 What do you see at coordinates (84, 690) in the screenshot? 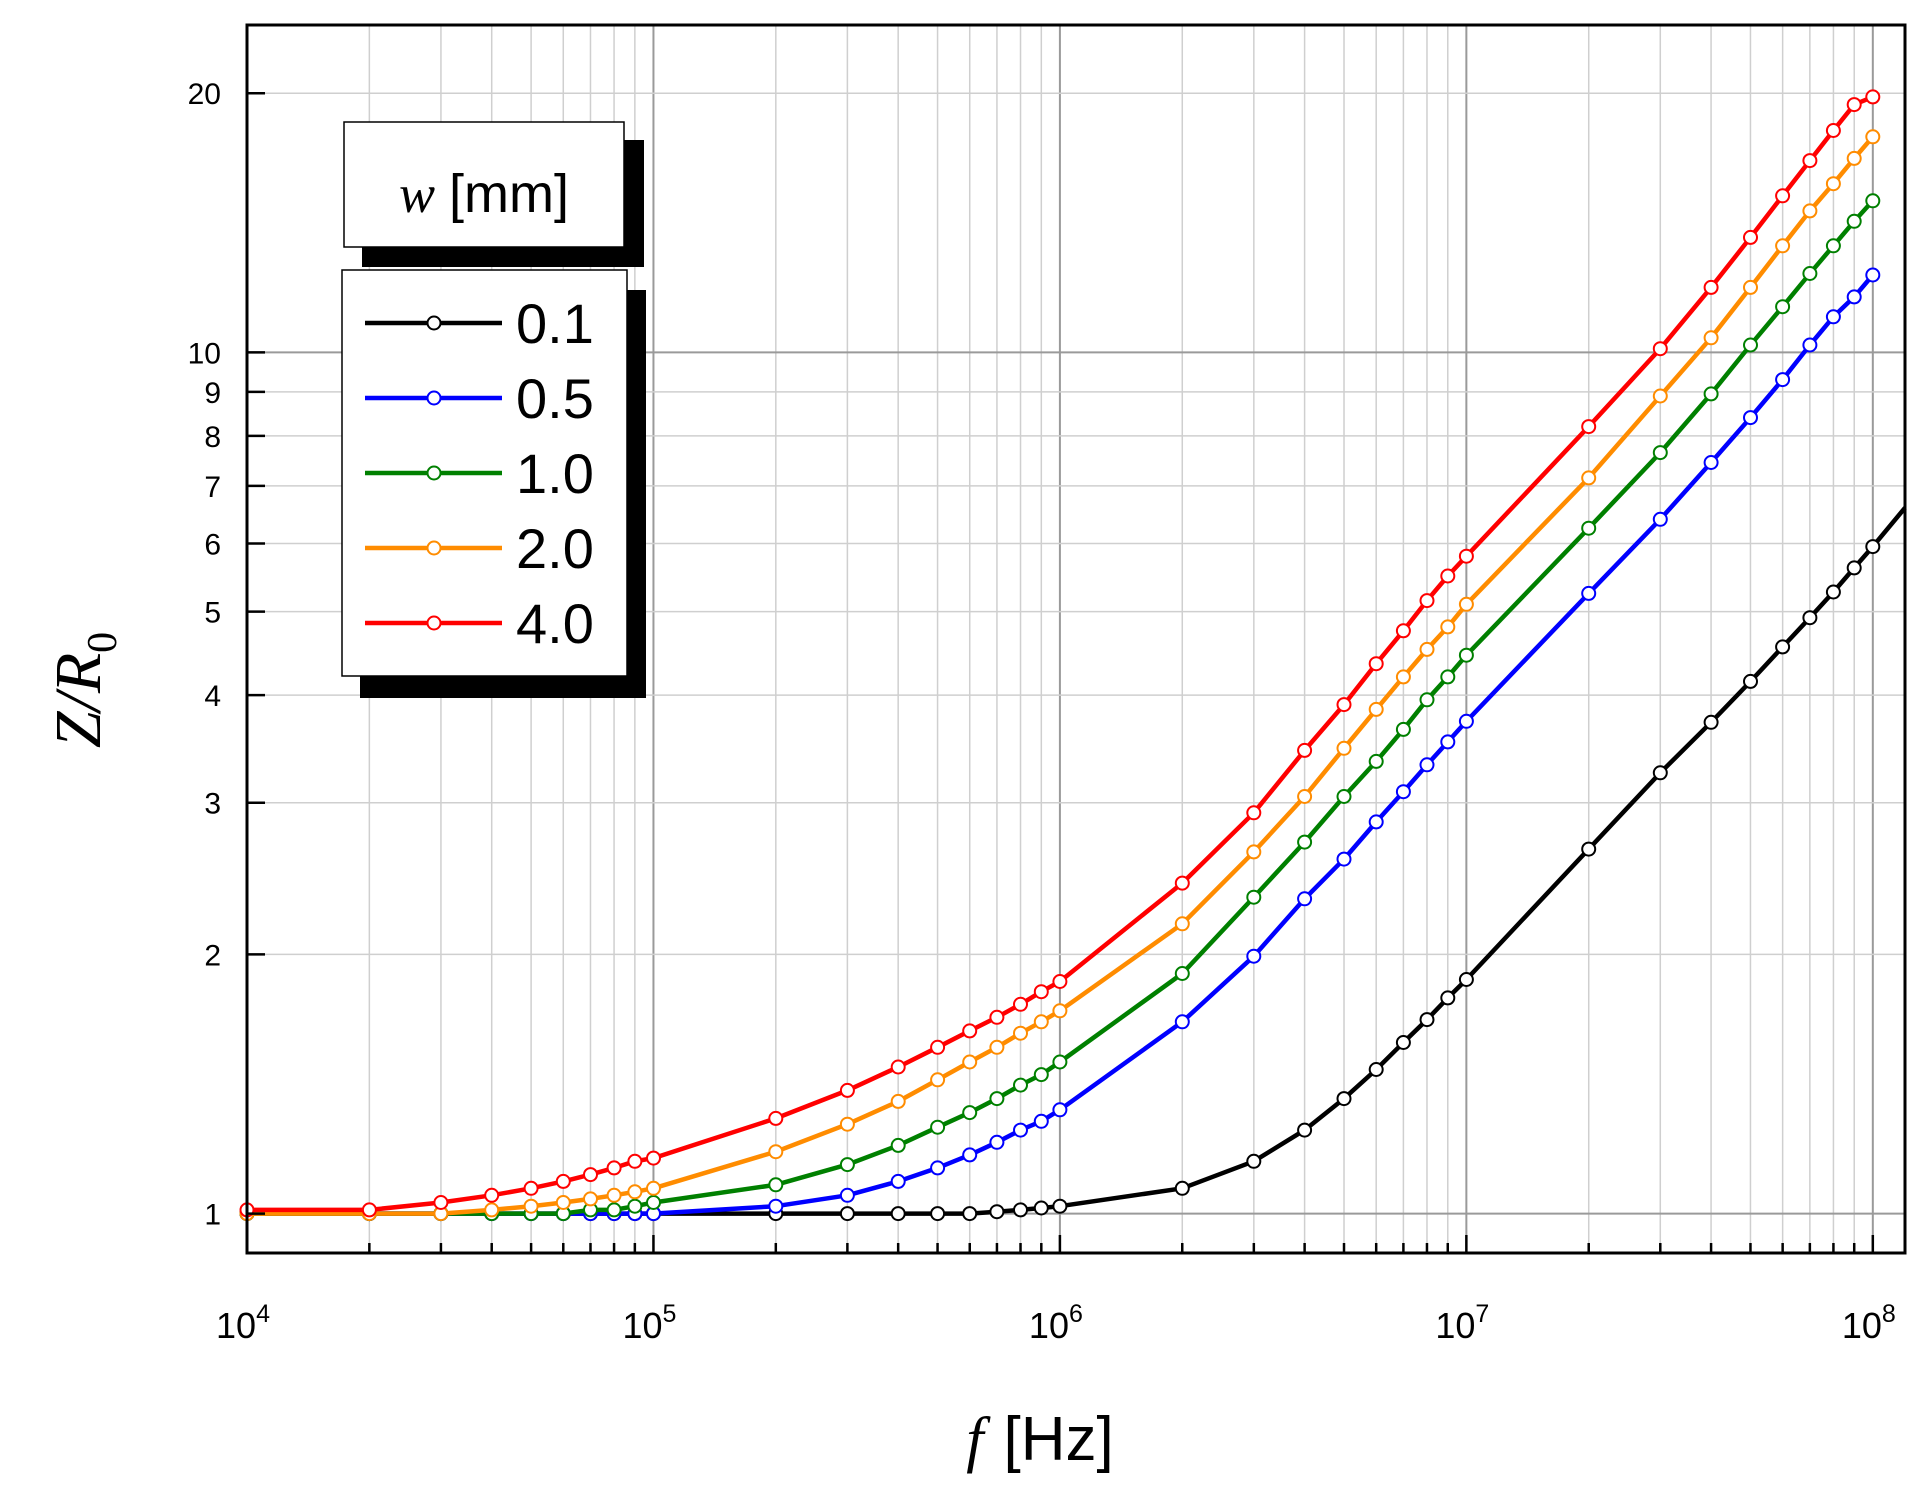
I see `y-axis-title: Z/R0` at bounding box center [84, 690].